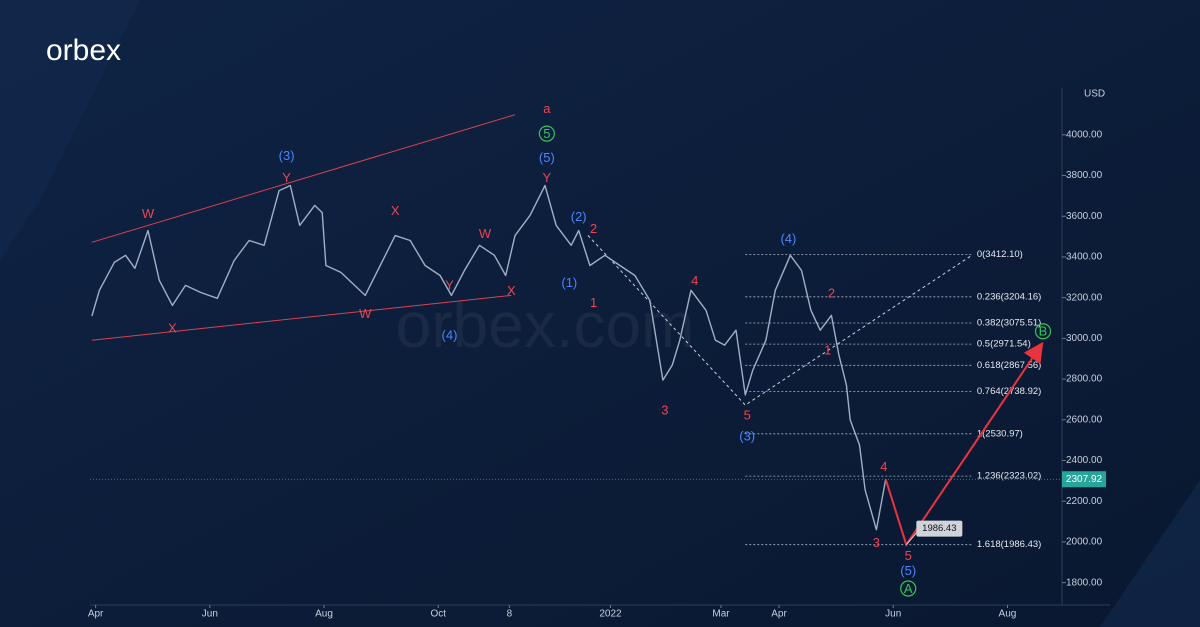  I want to click on callout-label: 1986.43, so click(939, 528).